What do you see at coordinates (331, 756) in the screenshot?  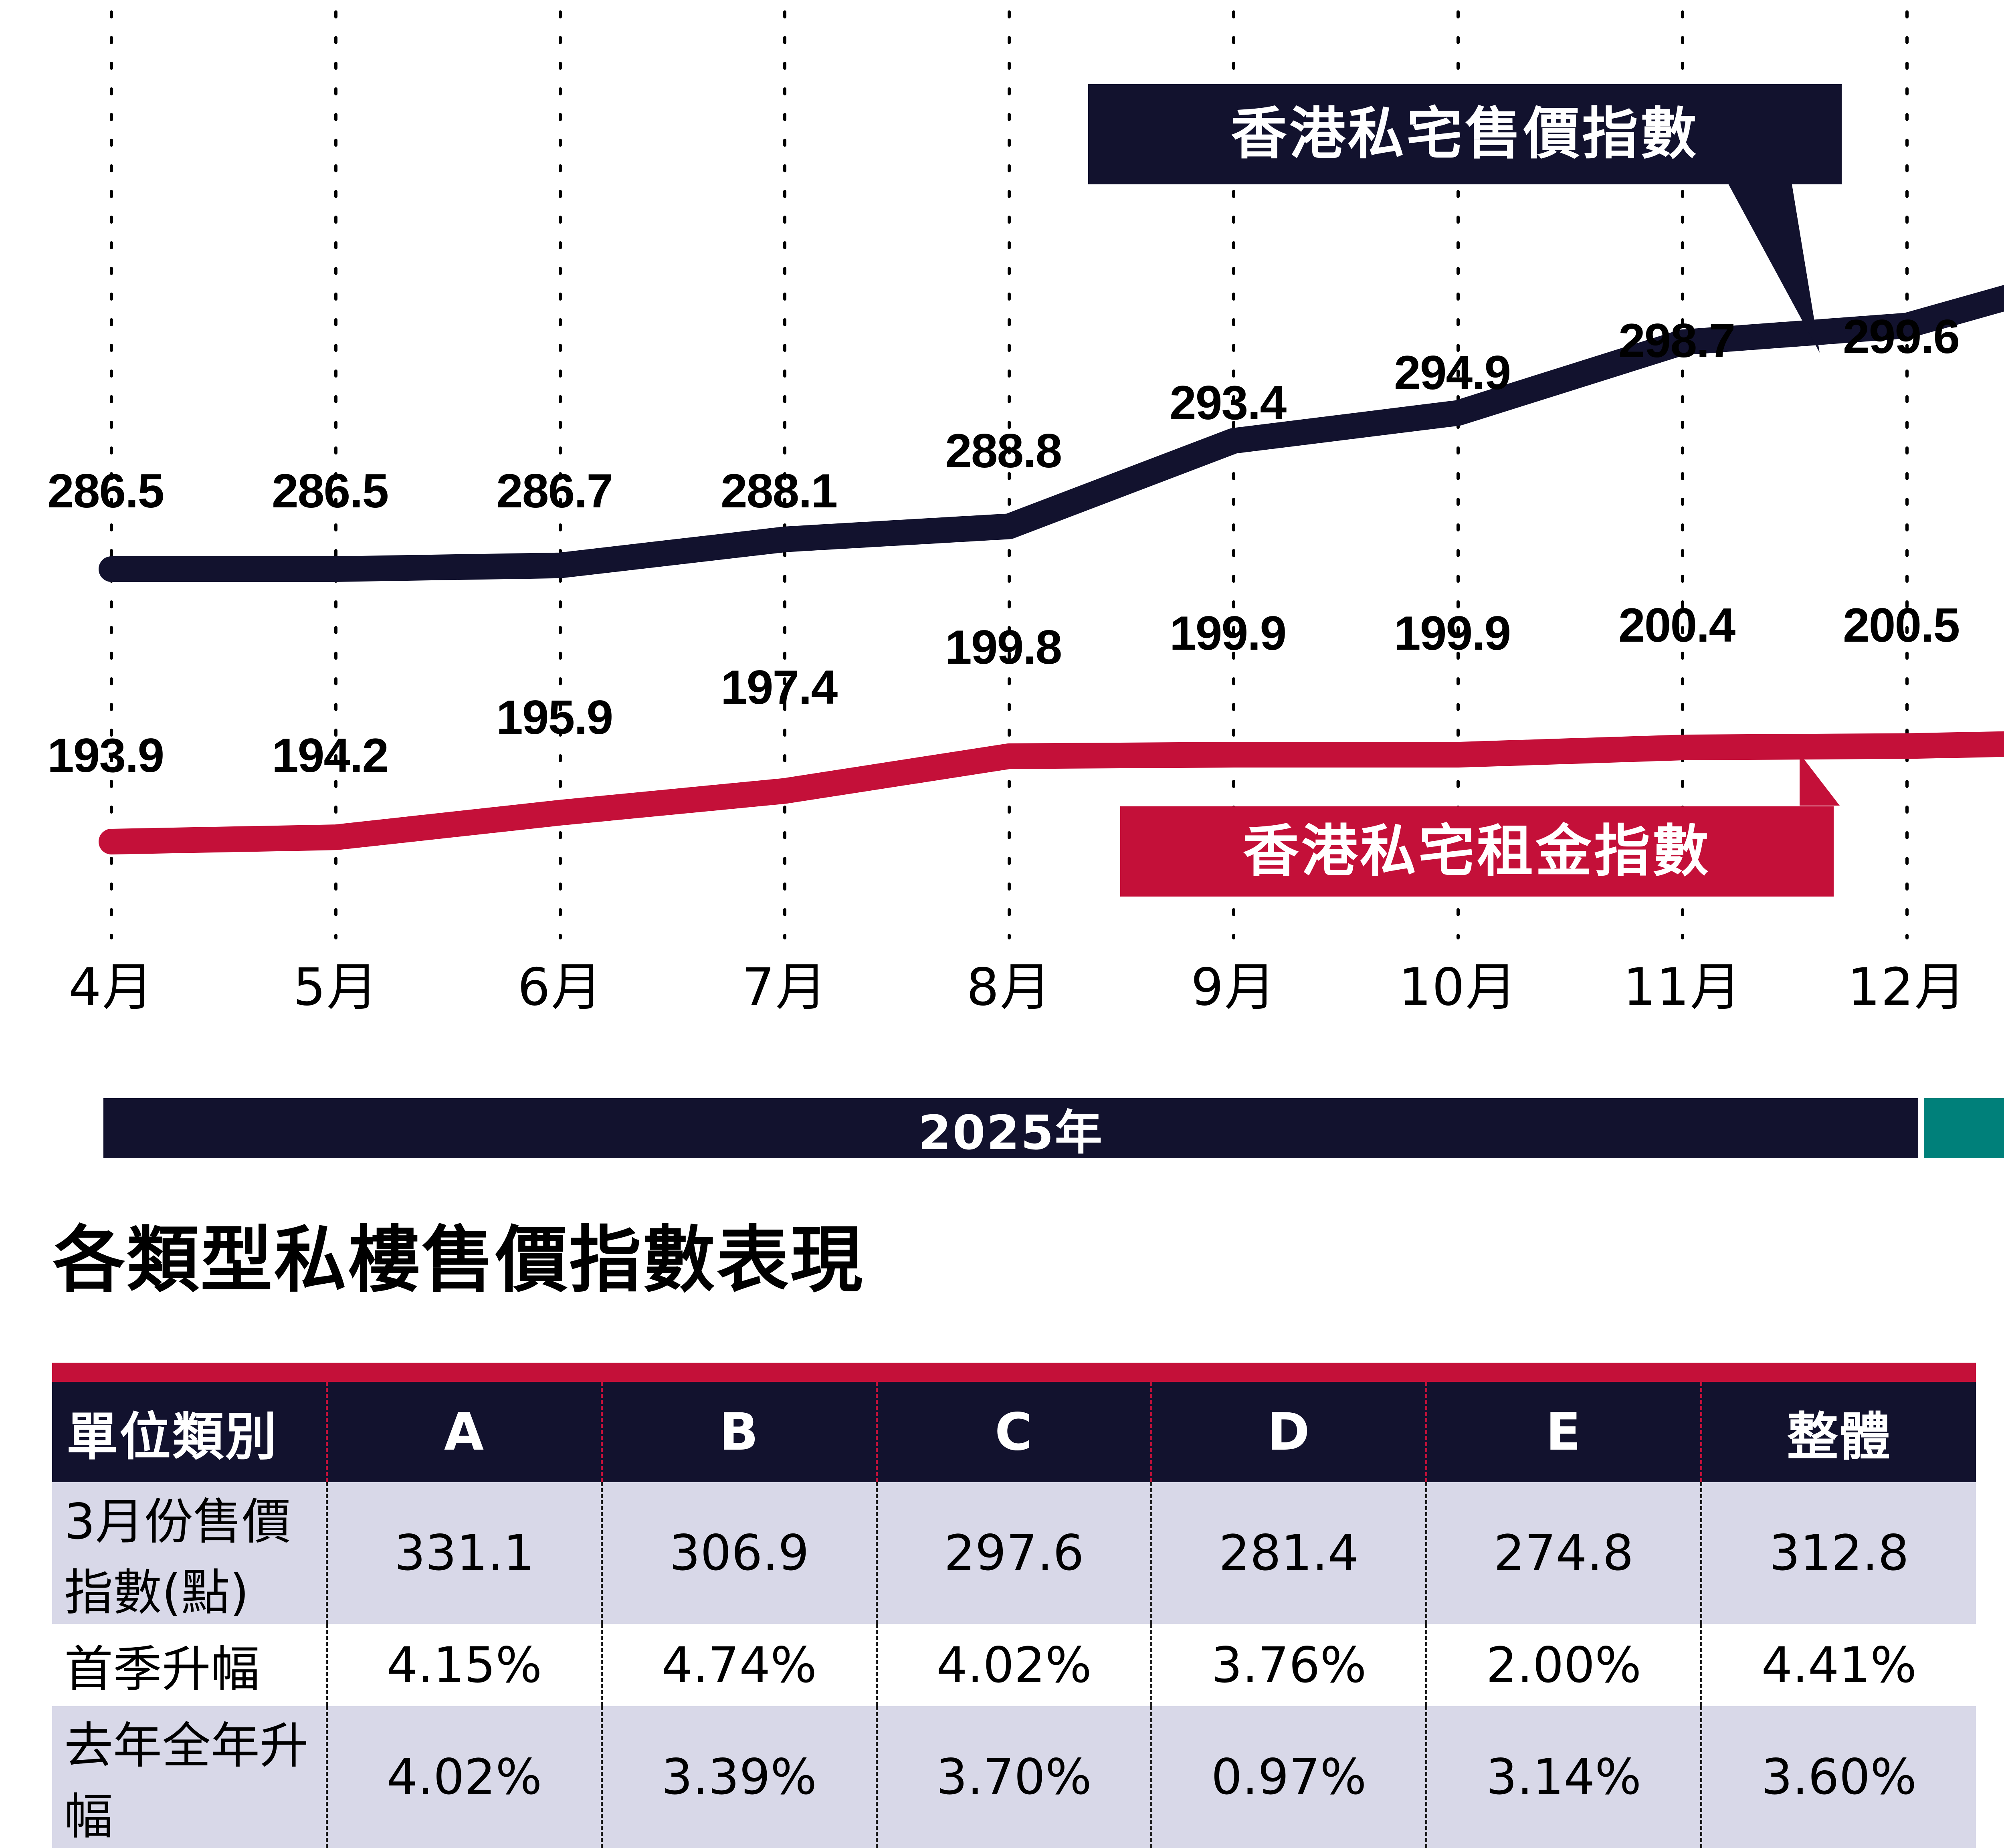 I see `data-label-rent: 194.2` at bounding box center [331, 756].